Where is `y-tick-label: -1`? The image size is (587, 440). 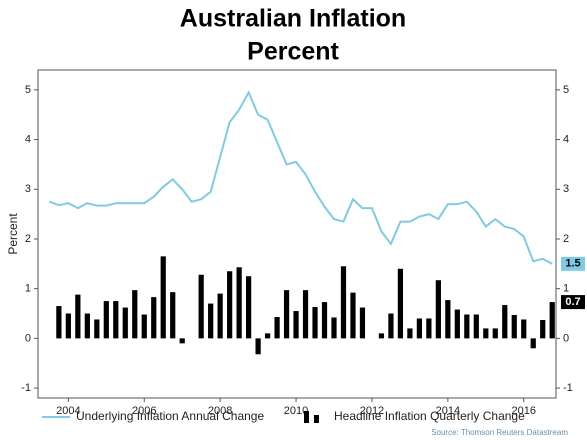 y-tick-label: -1 is located at coordinates (26, 388).